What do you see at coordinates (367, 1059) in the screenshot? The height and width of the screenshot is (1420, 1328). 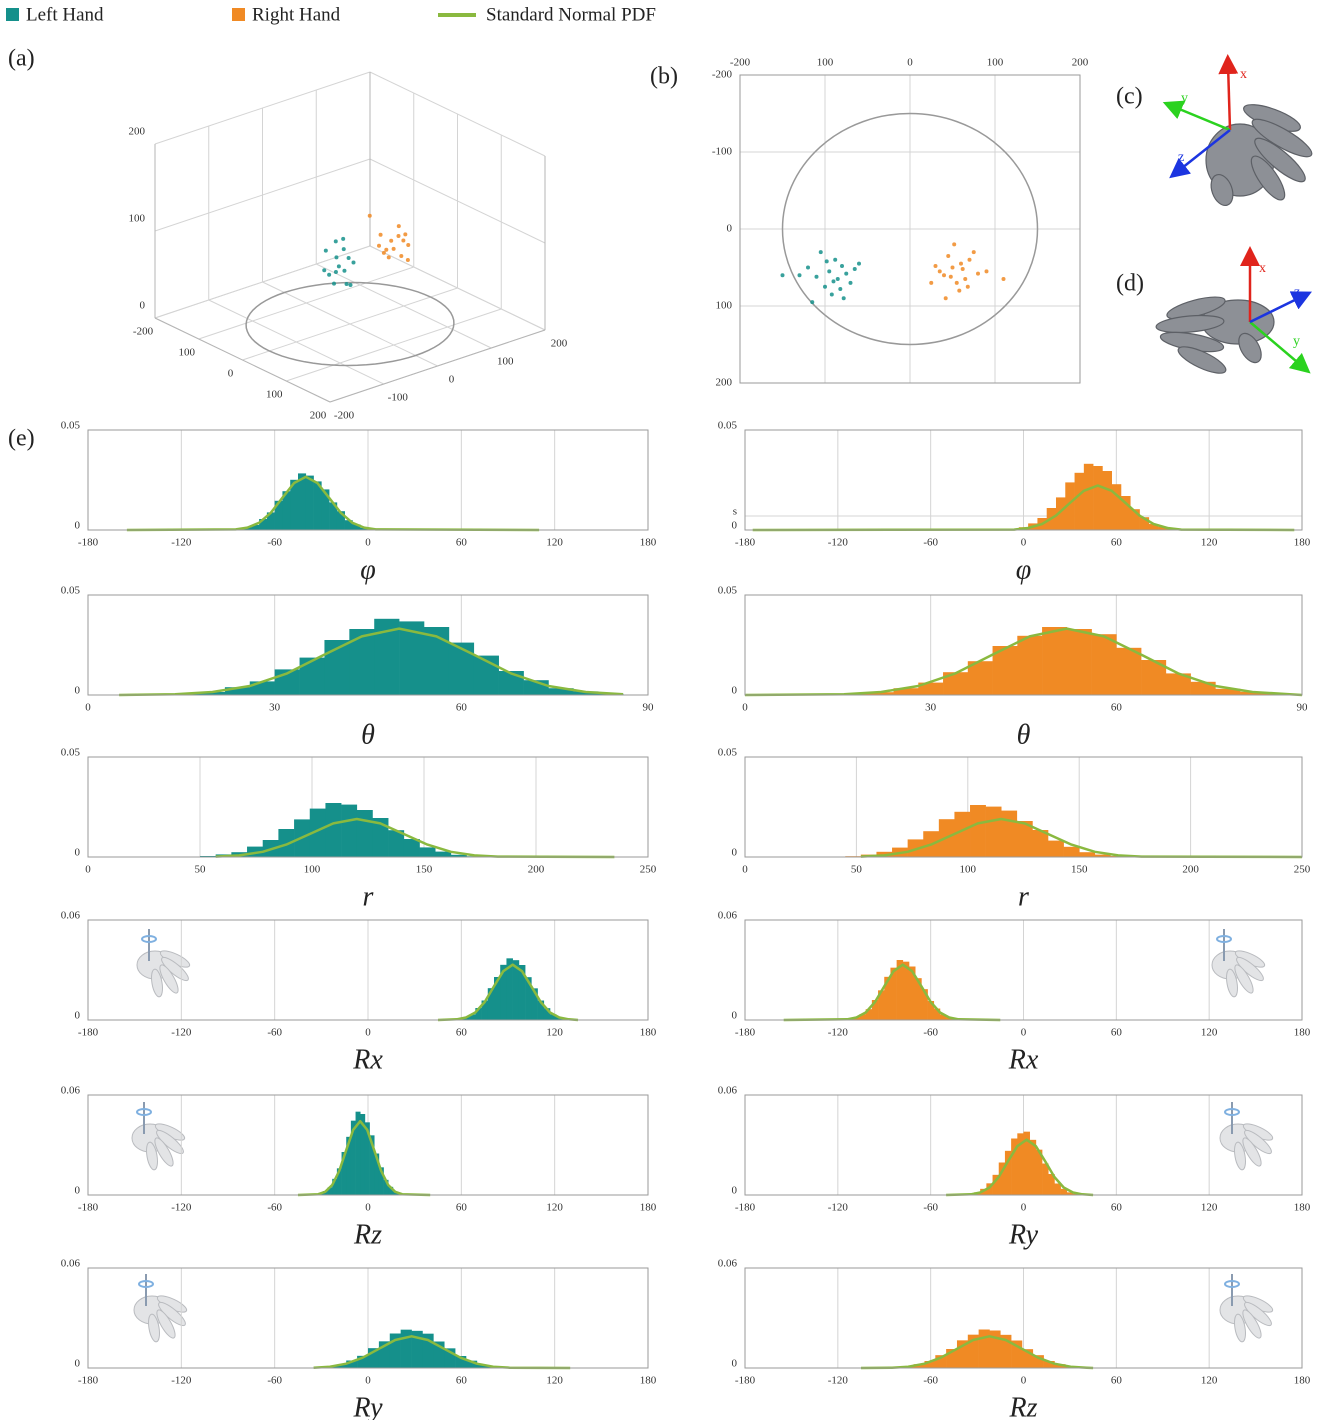 I see `x-axis-label: Rx` at bounding box center [367, 1059].